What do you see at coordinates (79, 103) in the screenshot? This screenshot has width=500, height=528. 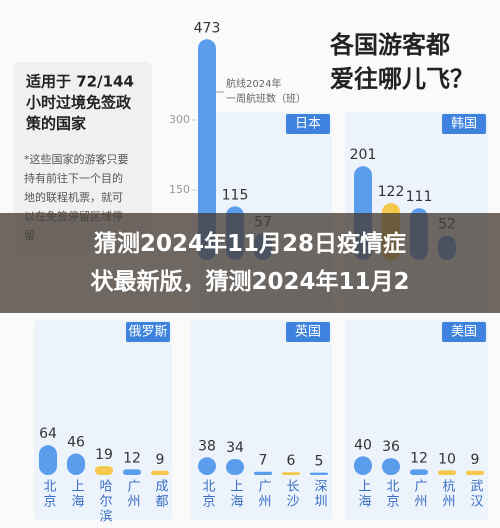 I see `info-title: 小时过境免签政` at bounding box center [79, 103].